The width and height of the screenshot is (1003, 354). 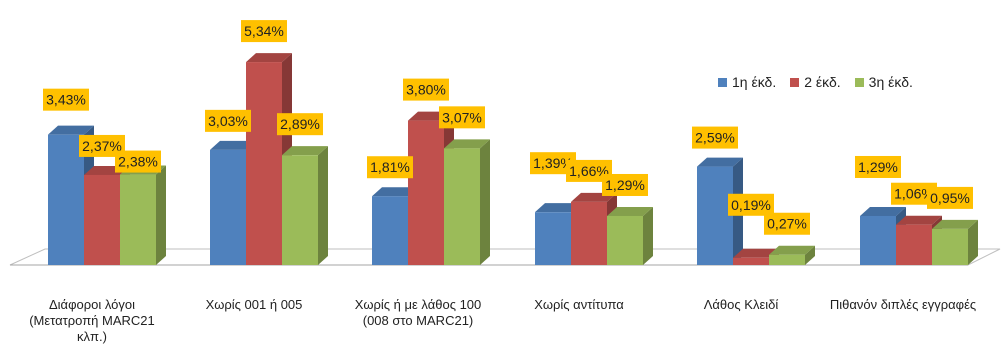 I want to click on data-label-text: 1,39%, so click(x=553, y=163).